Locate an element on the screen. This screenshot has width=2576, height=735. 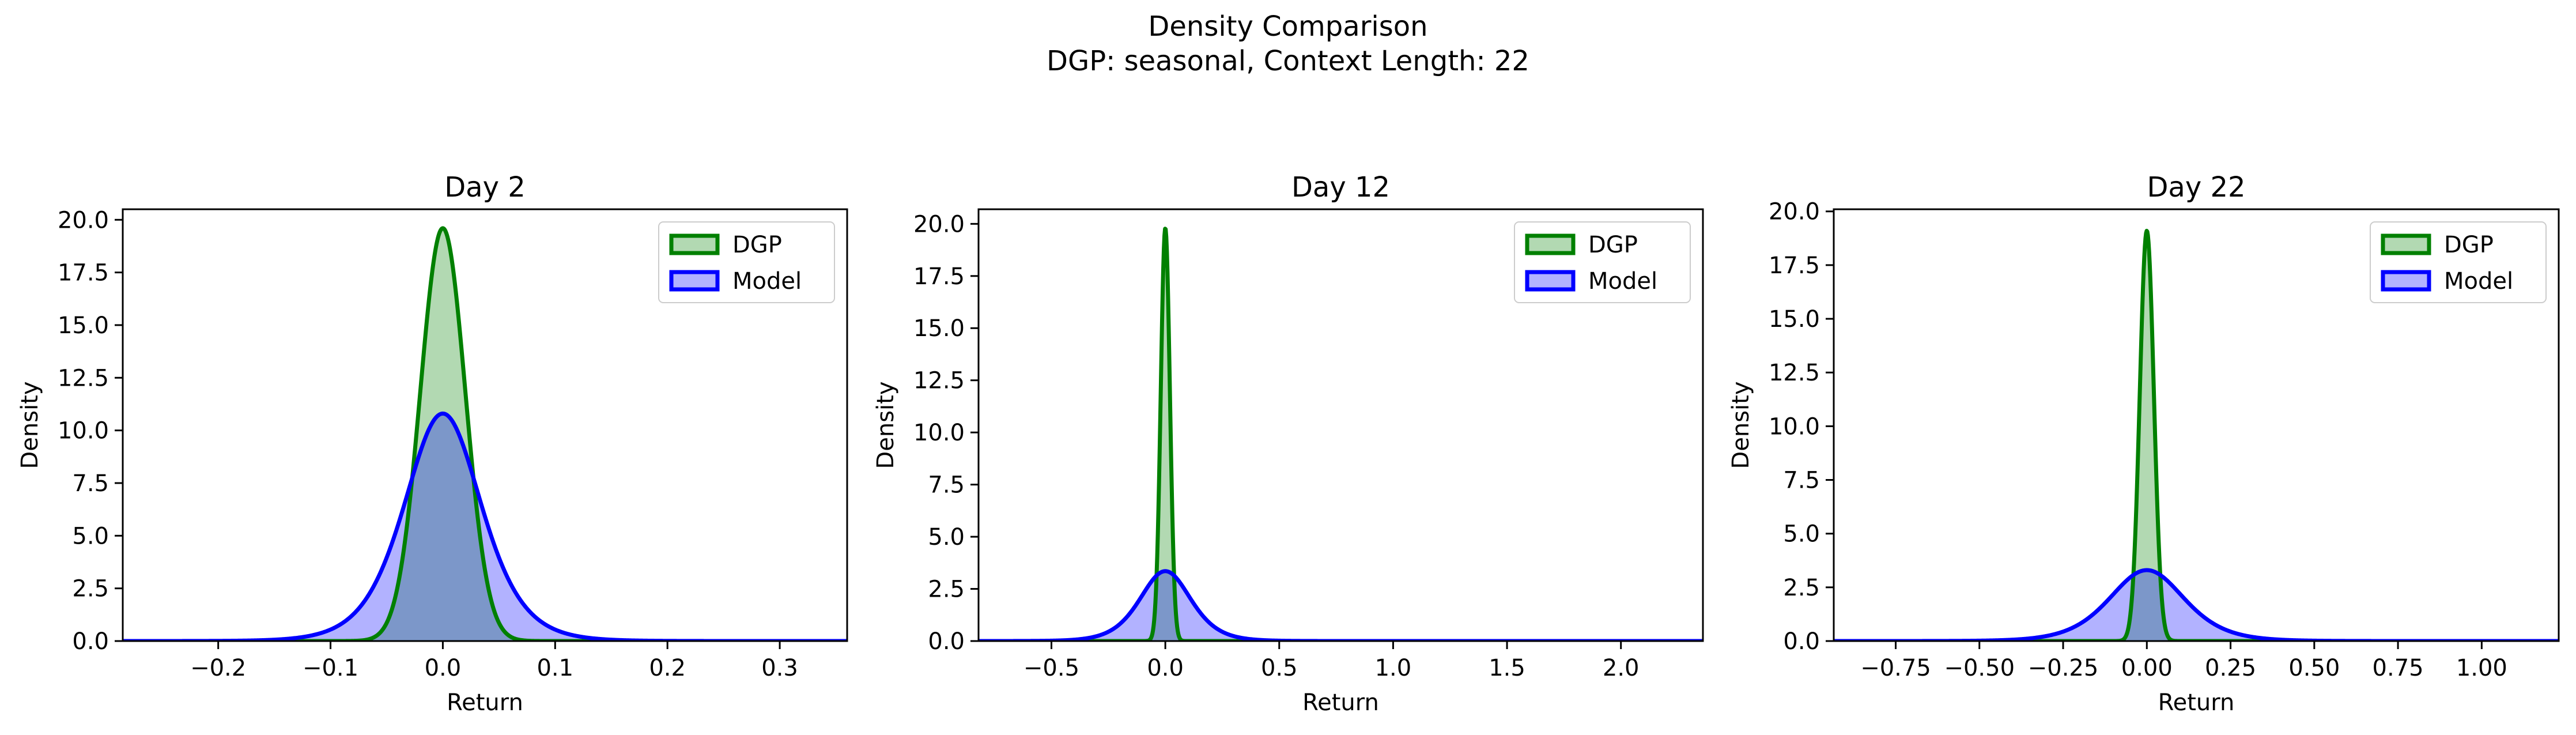
x-tick-label: 0.25 is located at coordinates (2230, 668).